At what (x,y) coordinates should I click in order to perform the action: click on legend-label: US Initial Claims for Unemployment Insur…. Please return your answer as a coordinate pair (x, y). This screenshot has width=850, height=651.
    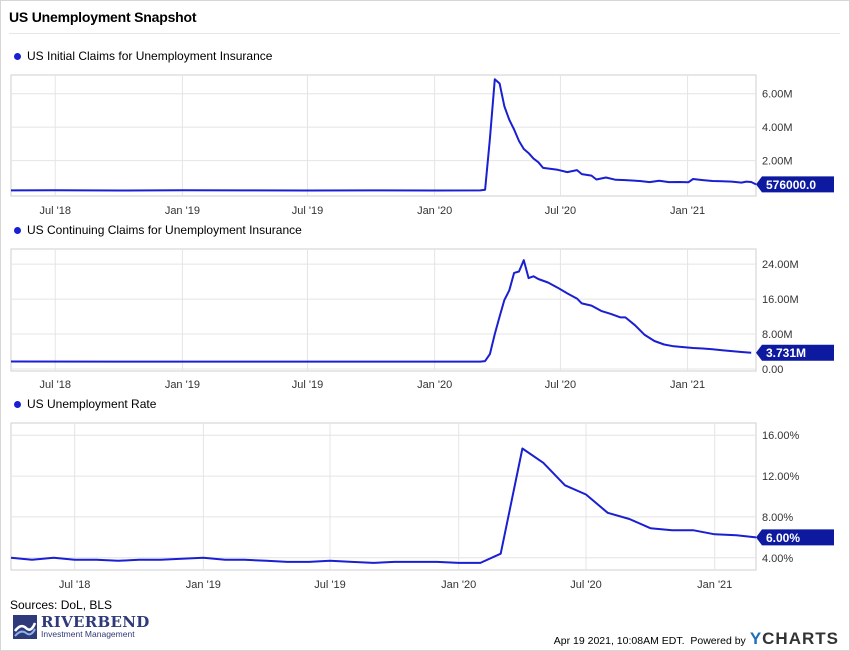
    Looking at the image, I should click on (150, 56).